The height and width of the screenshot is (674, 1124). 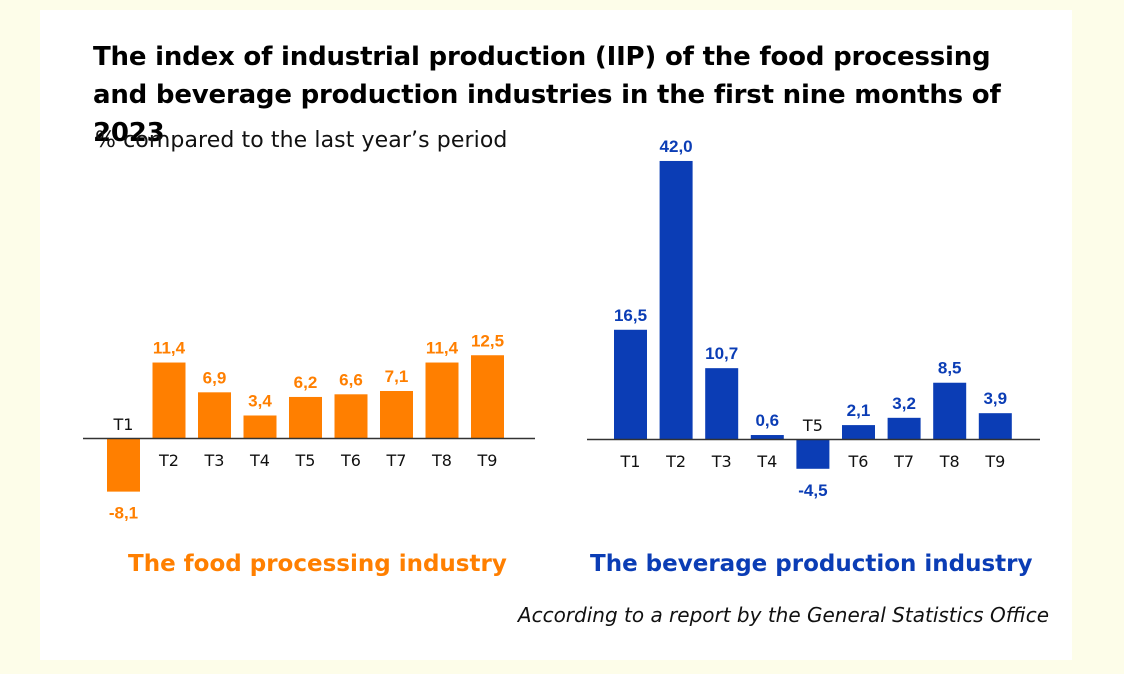 I want to click on food-value-label: -8,1, so click(x=123, y=513).